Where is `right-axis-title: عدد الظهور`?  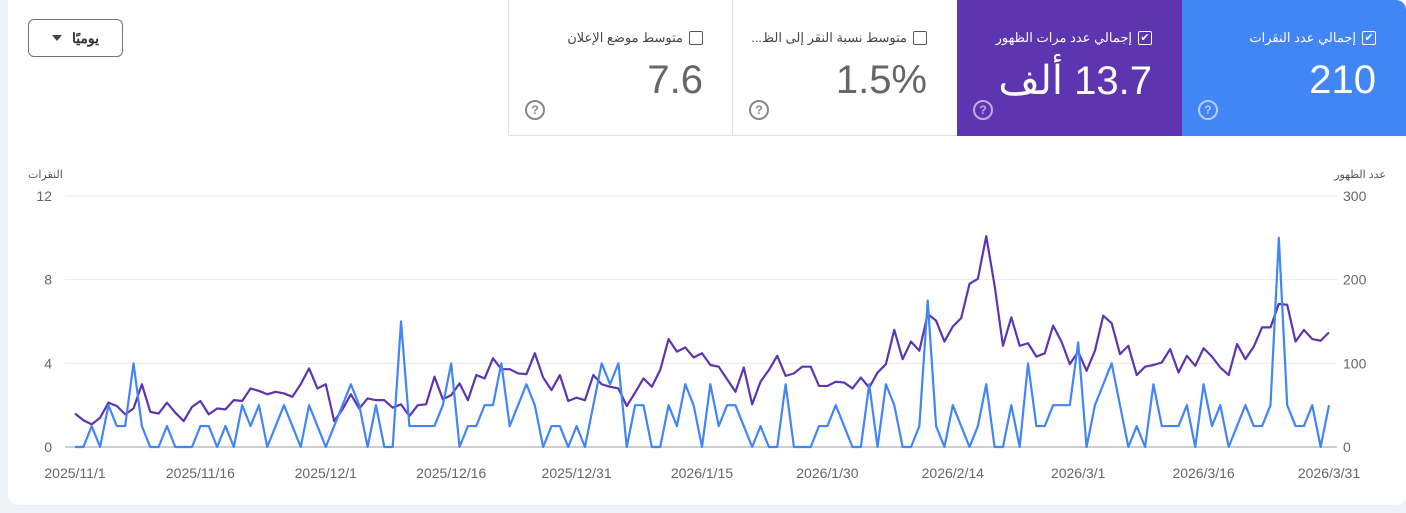
right-axis-title: عدد الظهور is located at coordinates (1360, 175).